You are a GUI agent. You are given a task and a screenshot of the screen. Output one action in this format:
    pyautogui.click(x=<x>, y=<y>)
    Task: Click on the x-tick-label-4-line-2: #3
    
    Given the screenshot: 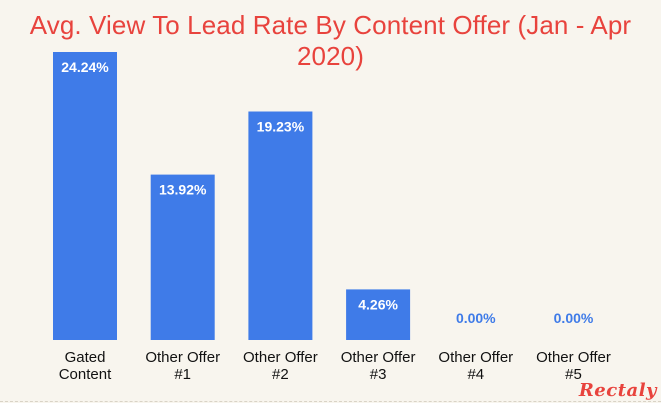 What is the action you would take?
    pyautogui.click(x=378, y=374)
    